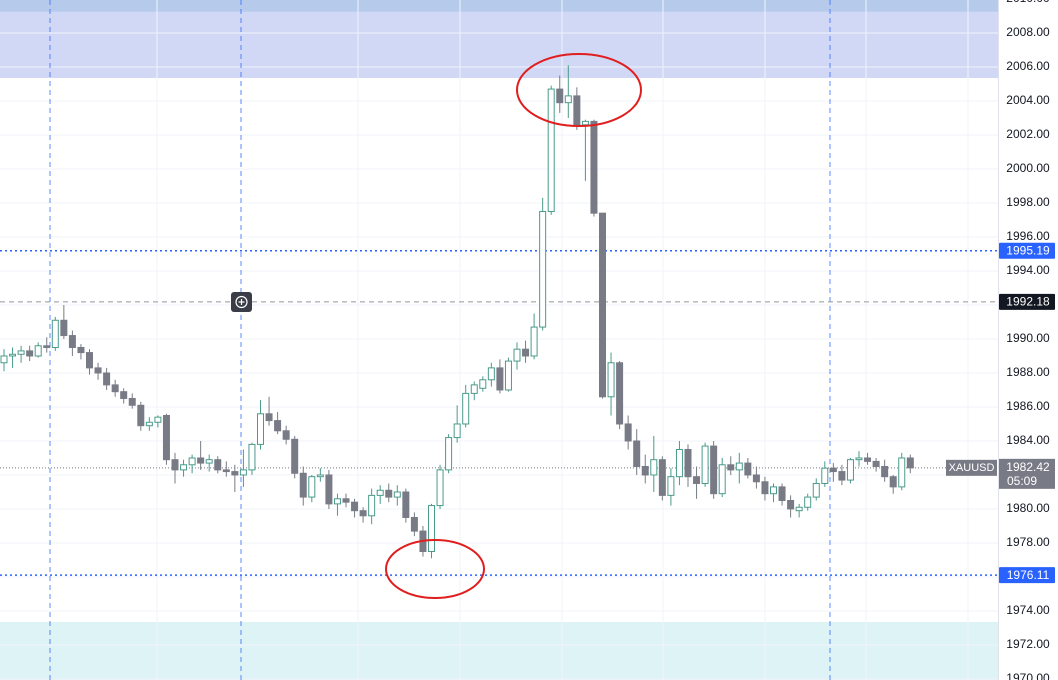 This screenshot has height=680, width=1058. Describe the element at coordinates (435, 569) in the screenshot. I see `highlight-ellipse` at that location.